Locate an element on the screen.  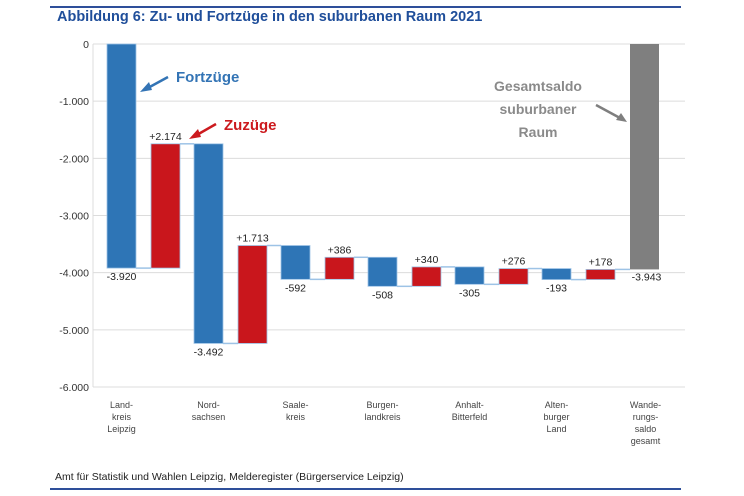
data-label: -508 is located at coordinates (382, 295).